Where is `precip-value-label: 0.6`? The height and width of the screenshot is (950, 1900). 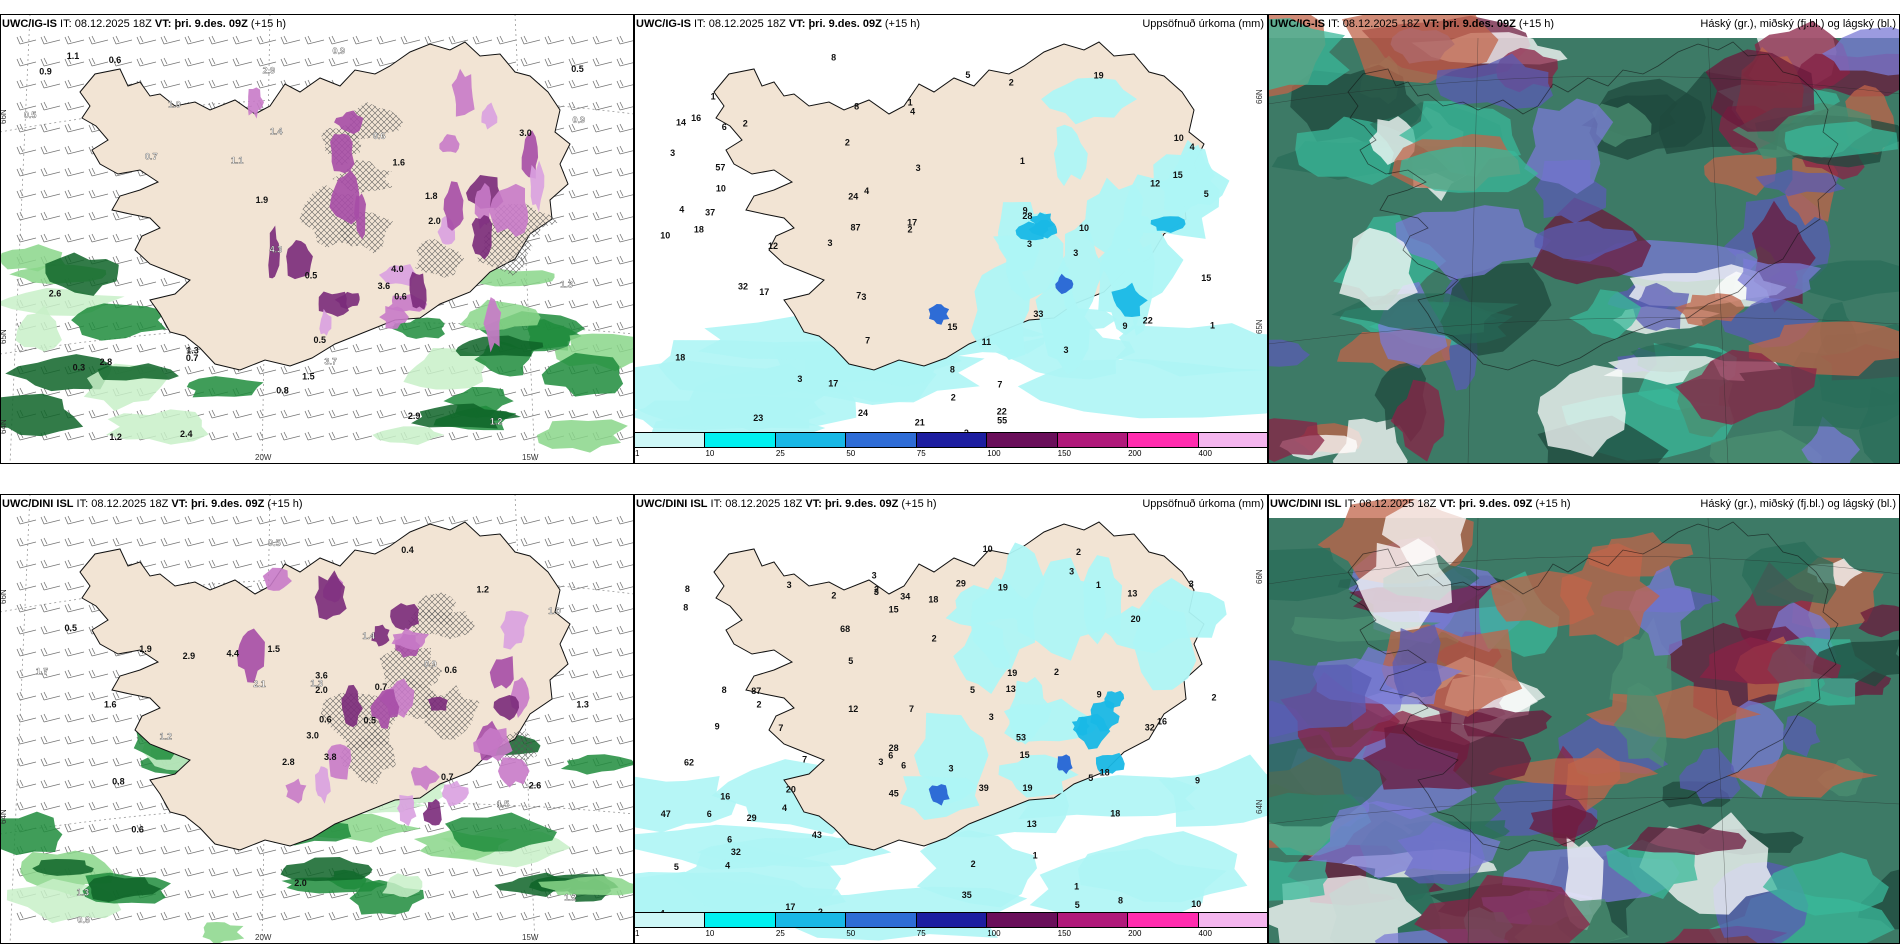
precip-value-label: 0.6 is located at coordinates (83, 920).